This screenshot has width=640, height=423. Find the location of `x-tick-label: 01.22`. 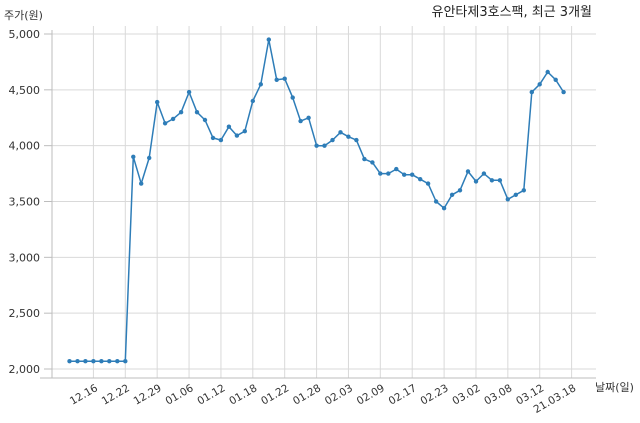

x-tick-label: 01.22 is located at coordinates (275, 394).